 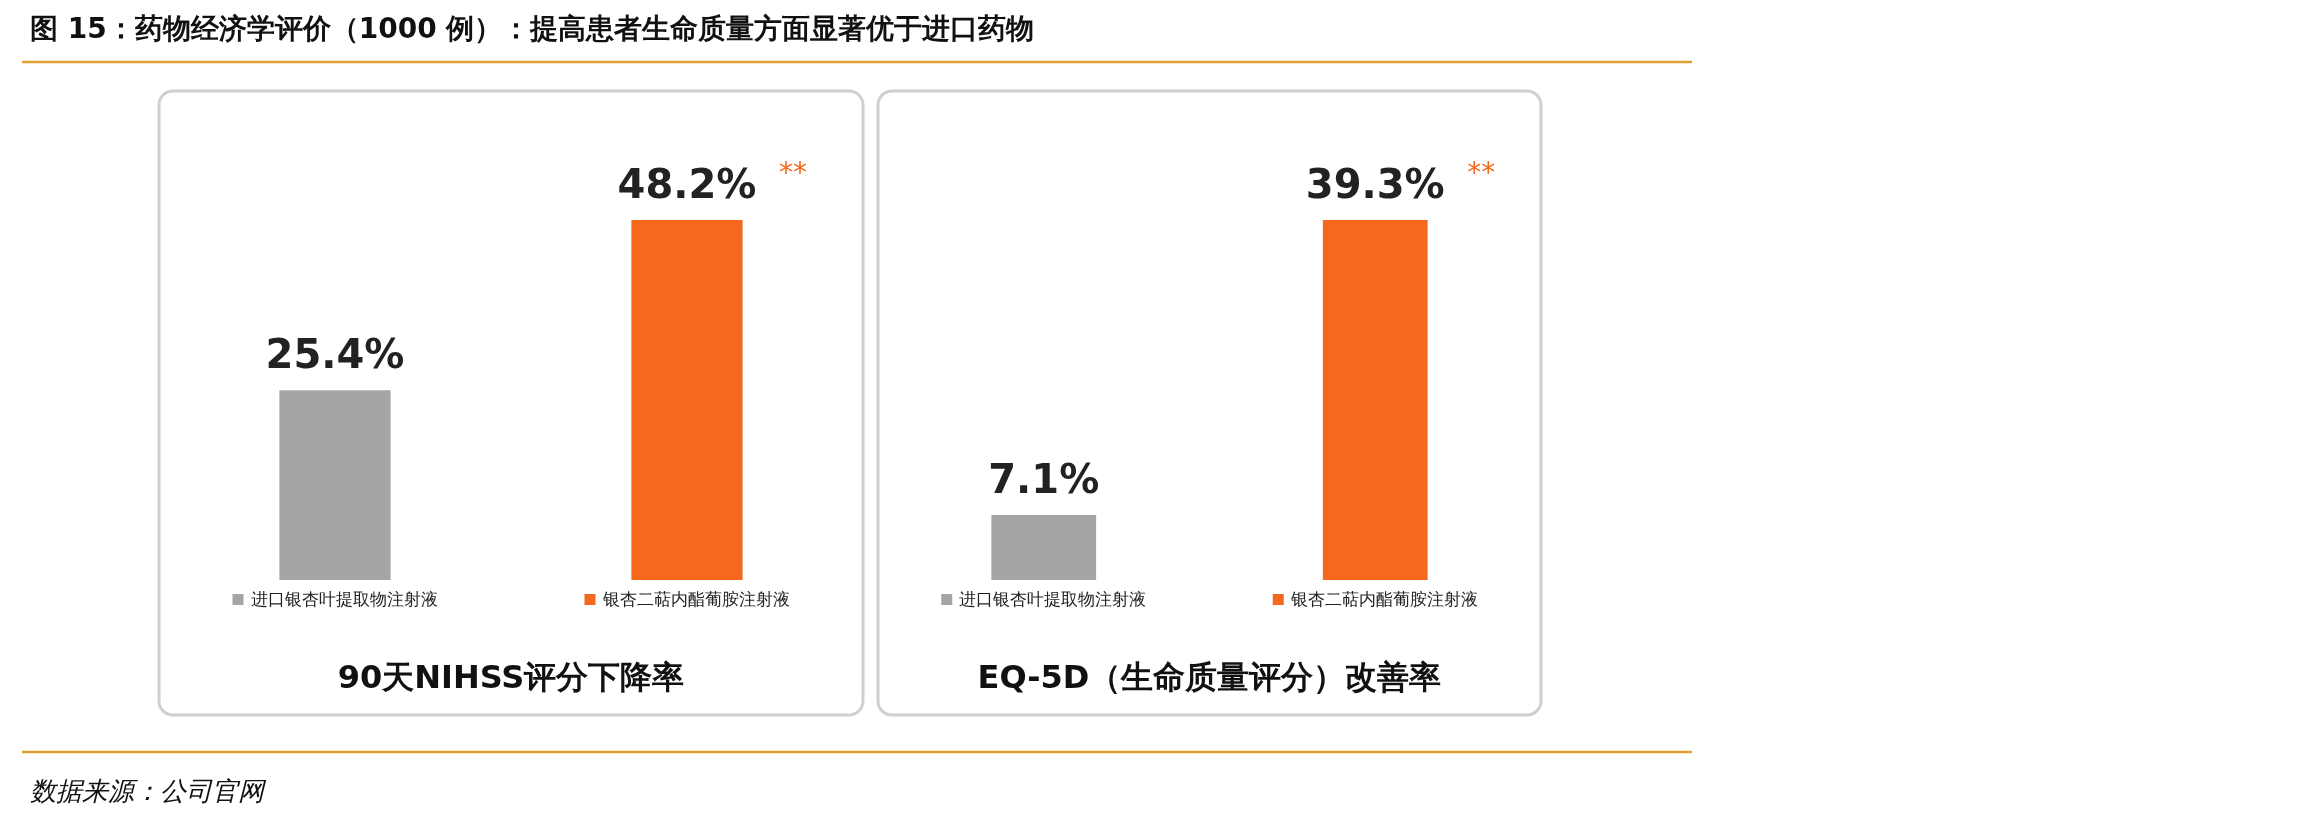 What do you see at coordinates (1375, 184) in the screenshot?
I see `data-label: 39.3%` at bounding box center [1375, 184].